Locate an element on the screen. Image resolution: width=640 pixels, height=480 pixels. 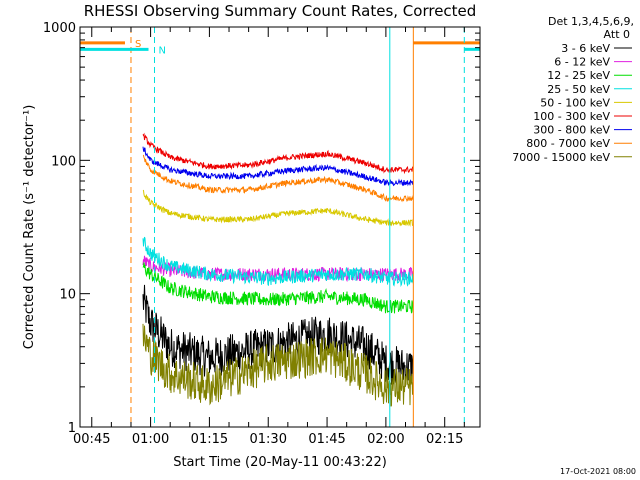
y-tick-label-1: 10 is located at coordinates (67, 295).